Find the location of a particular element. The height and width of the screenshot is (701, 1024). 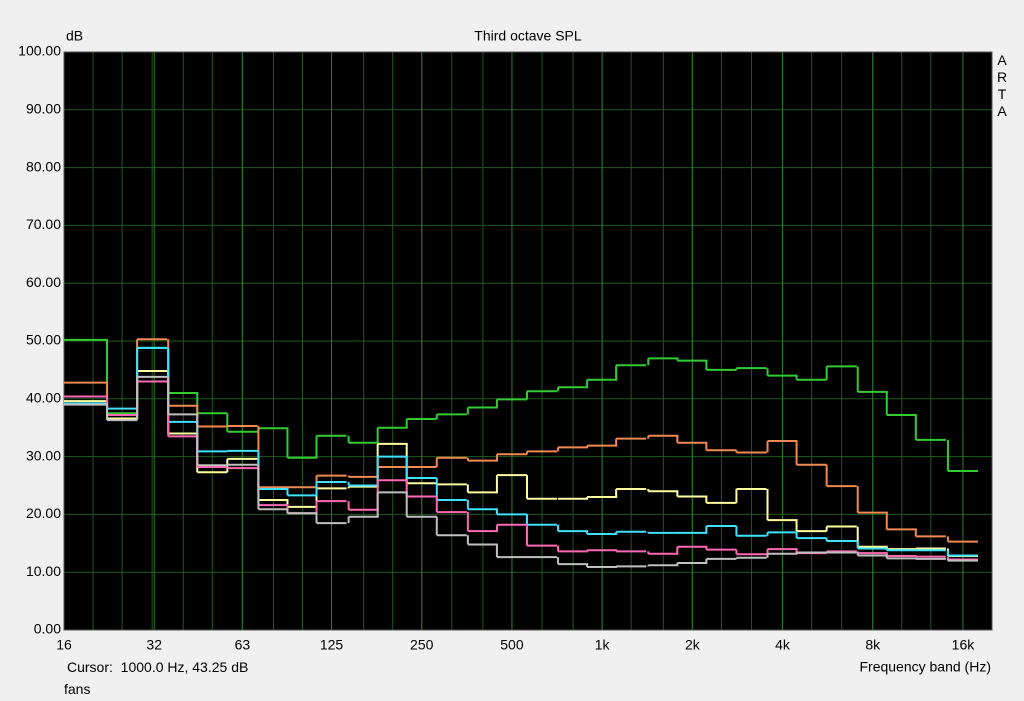

x-axis-label: Frequency band (Hz) is located at coordinates (925, 667).